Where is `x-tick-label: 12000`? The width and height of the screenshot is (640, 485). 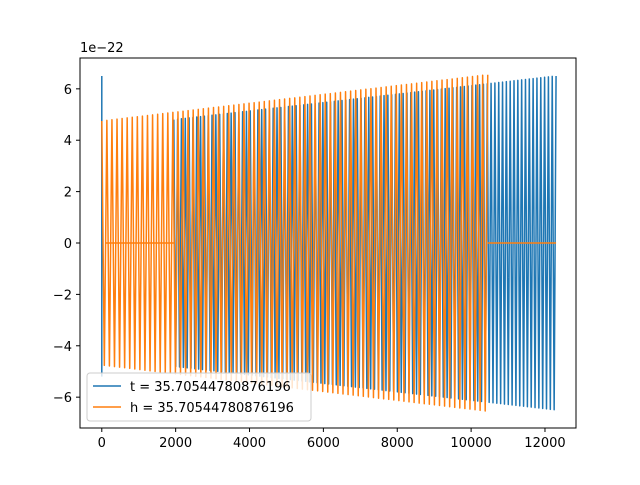 x-tick-label: 12000 is located at coordinates (544, 443).